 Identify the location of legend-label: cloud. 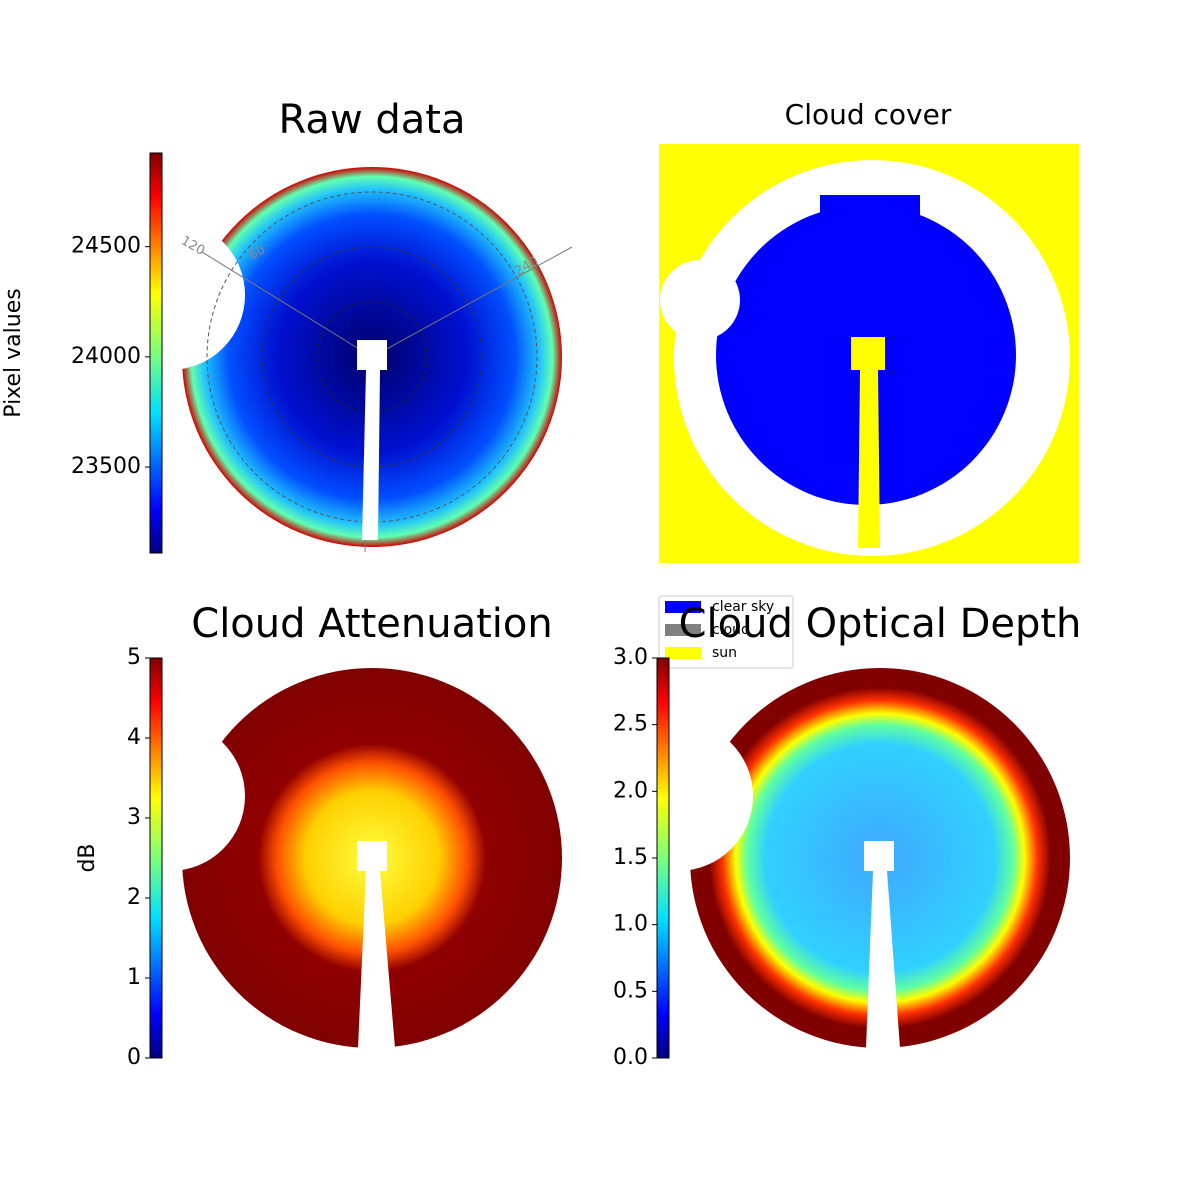
(731, 630).